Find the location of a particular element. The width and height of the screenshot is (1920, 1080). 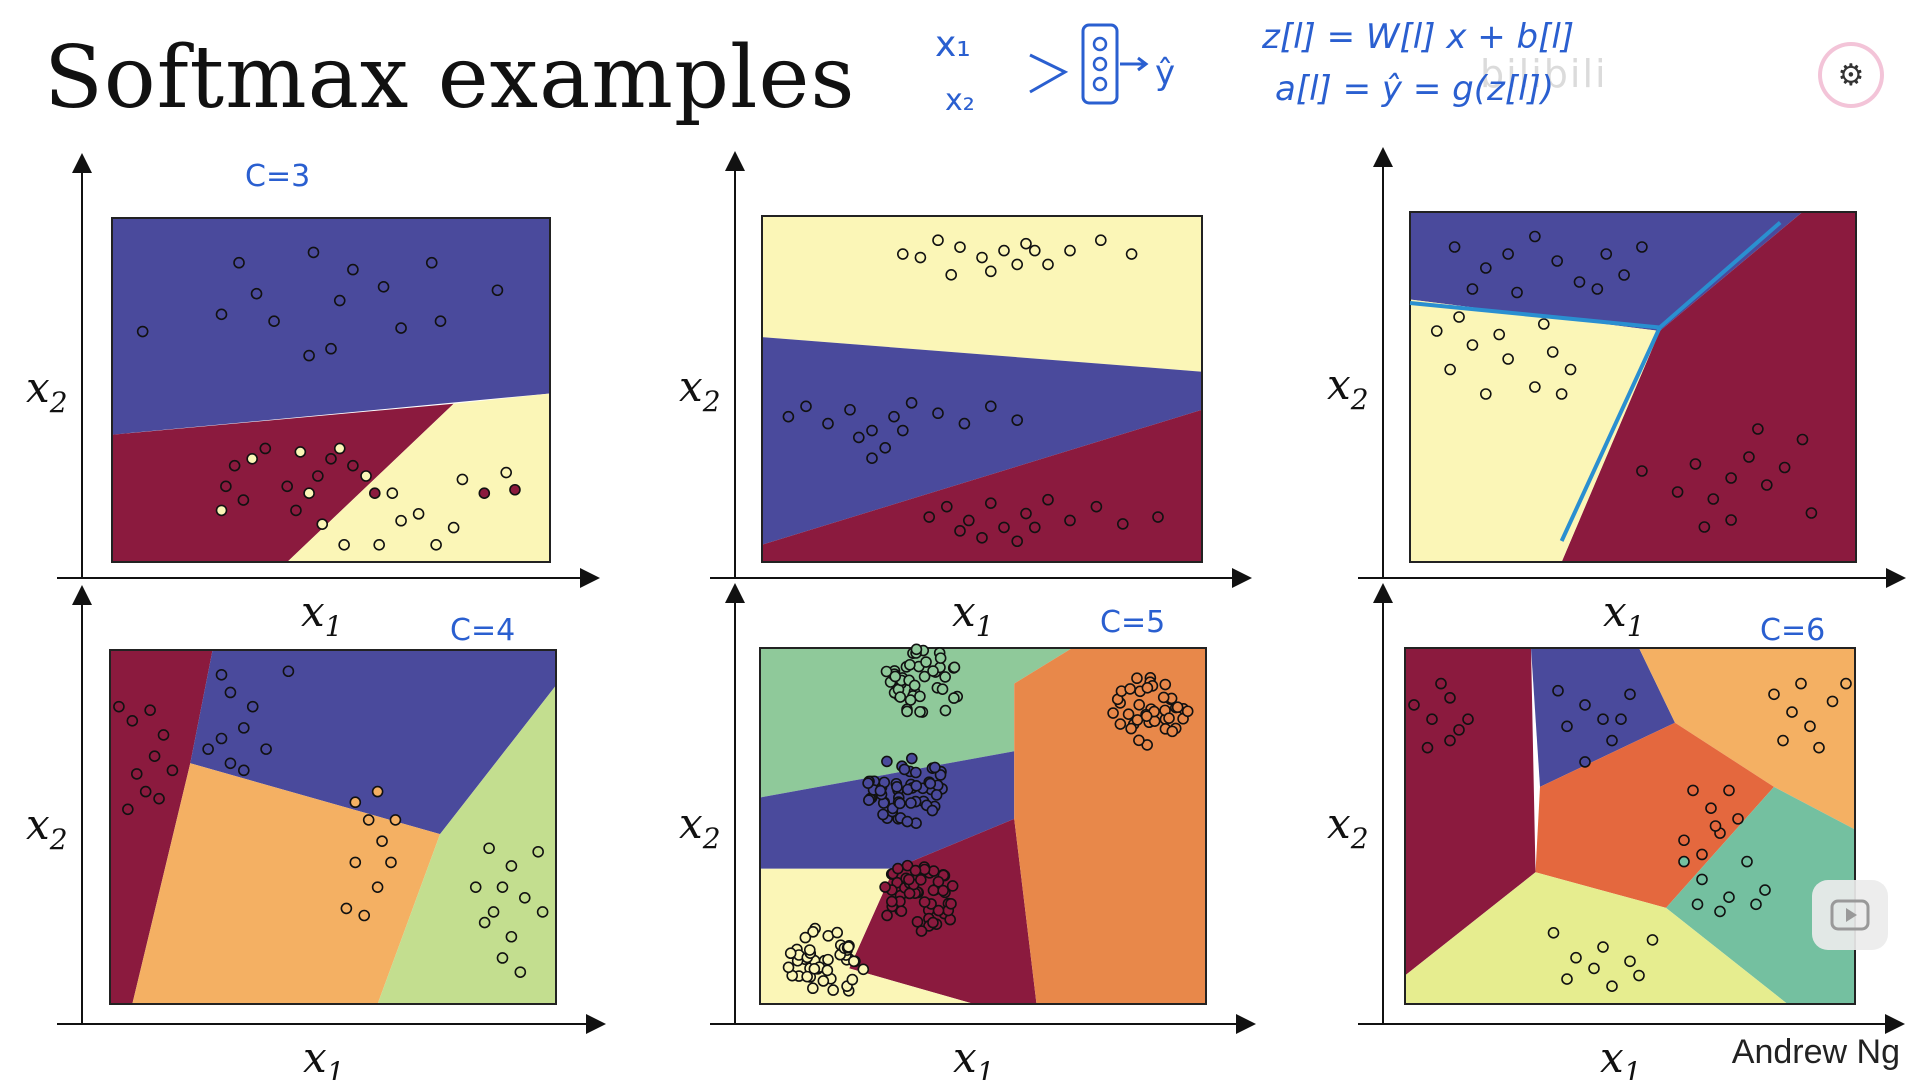

data-point-red_orange is located at coordinates (1711, 808).